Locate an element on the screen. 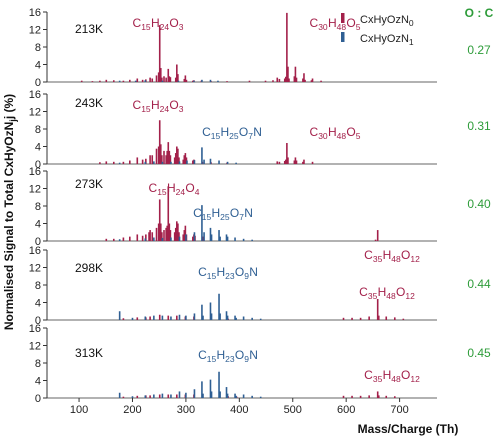 This screenshot has height=441, width=500. oc-header: O : C is located at coordinates (479, 13).